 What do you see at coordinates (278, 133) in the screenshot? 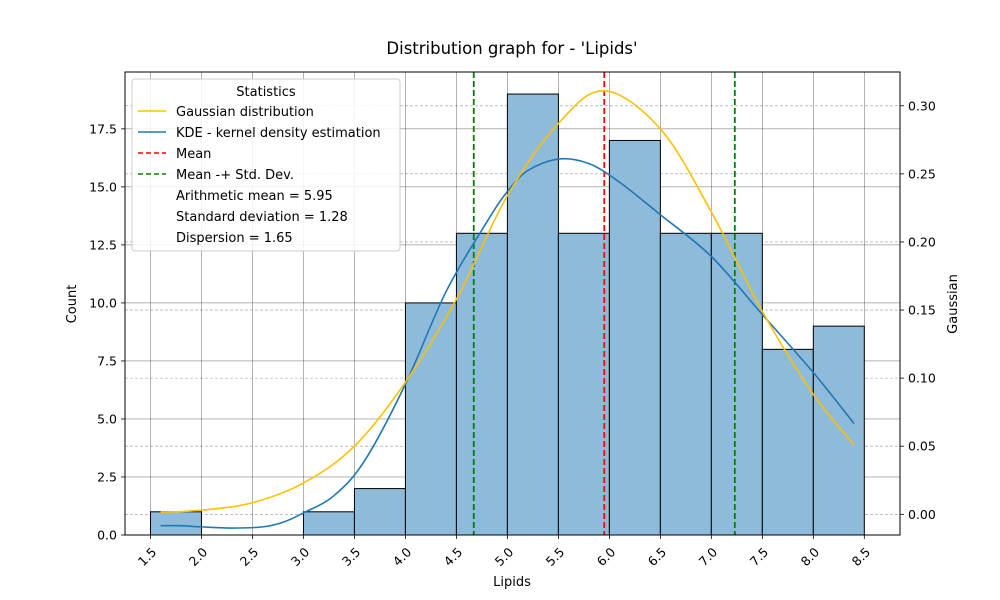
I see `legend-kde-label: KDE - kernel density estimation` at bounding box center [278, 133].